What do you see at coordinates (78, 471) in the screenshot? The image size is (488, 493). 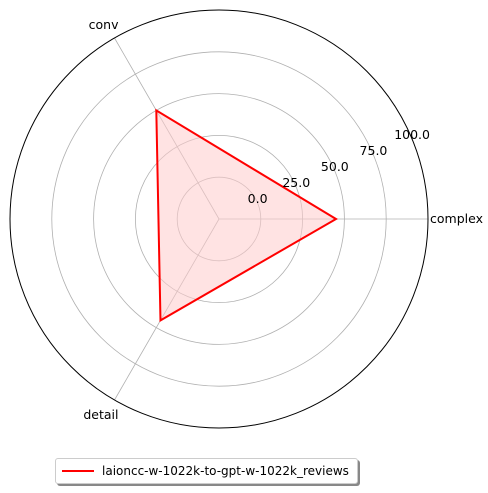 I see `legend-swatch` at bounding box center [78, 471].